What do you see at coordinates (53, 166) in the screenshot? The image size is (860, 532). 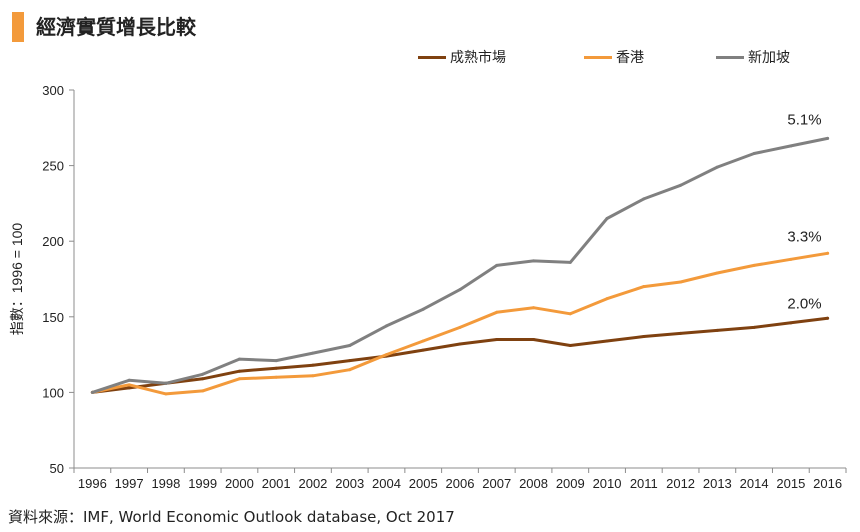 I see `y-tick-label-250: 250` at bounding box center [53, 166].